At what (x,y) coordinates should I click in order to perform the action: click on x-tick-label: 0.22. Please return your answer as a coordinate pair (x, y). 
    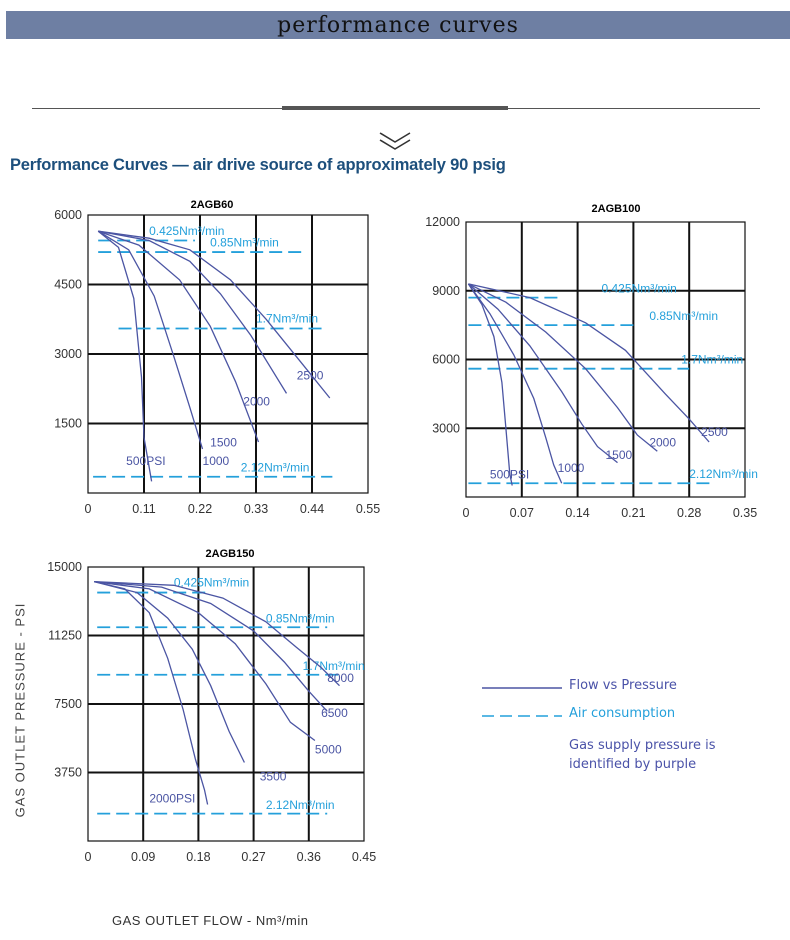
    Looking at the image, I should click on (200, 509).